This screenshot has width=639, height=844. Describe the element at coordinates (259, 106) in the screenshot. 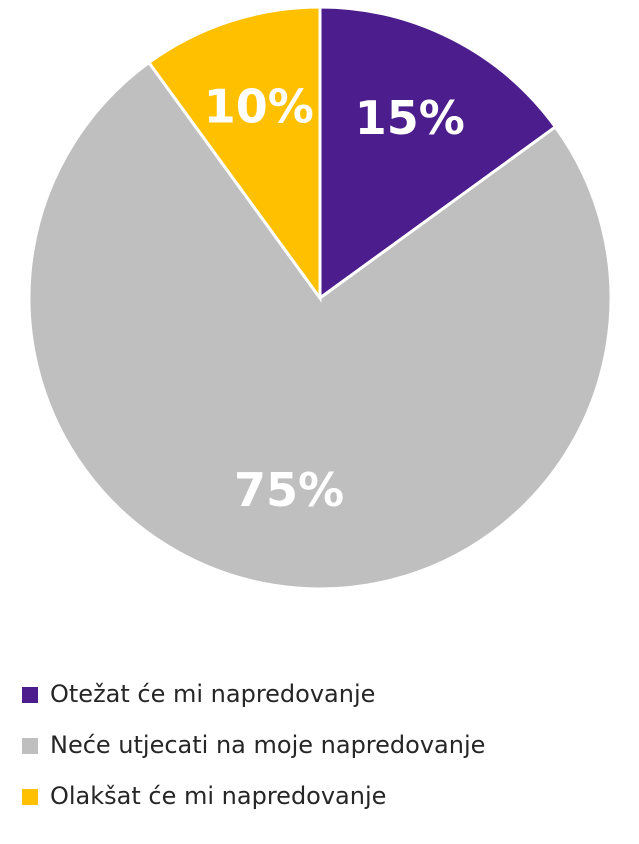

I see `data-label: 10%` at that location.